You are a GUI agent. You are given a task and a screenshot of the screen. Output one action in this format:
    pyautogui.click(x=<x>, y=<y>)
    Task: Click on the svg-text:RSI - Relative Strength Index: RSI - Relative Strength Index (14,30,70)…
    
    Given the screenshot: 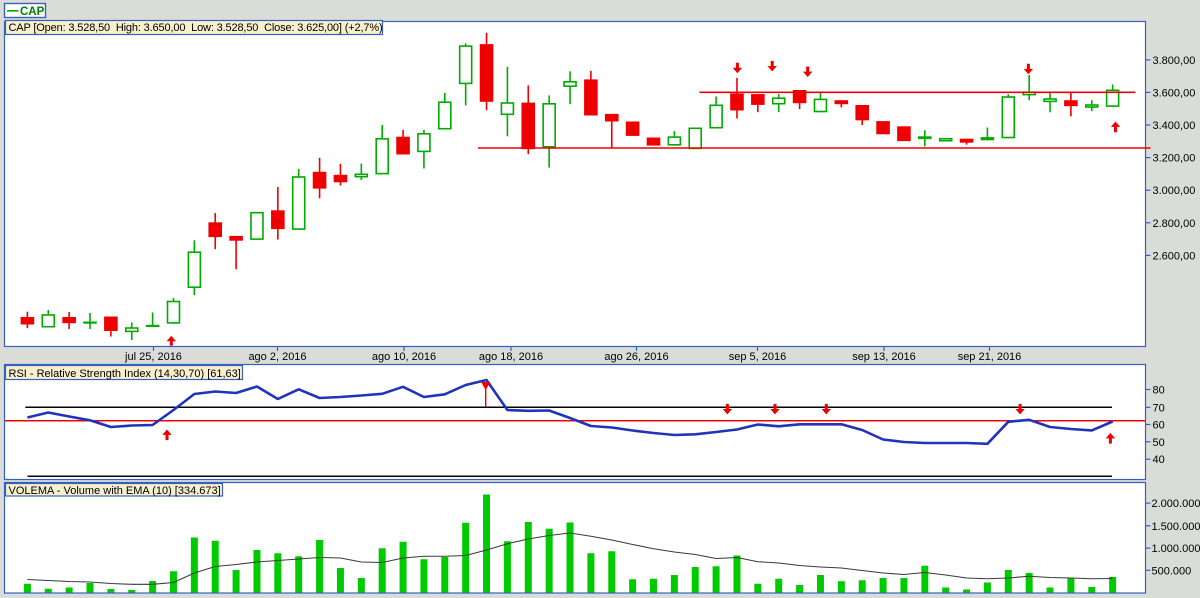 What is the action you would take?
    pyautogui.click(x=125, y=374)
    